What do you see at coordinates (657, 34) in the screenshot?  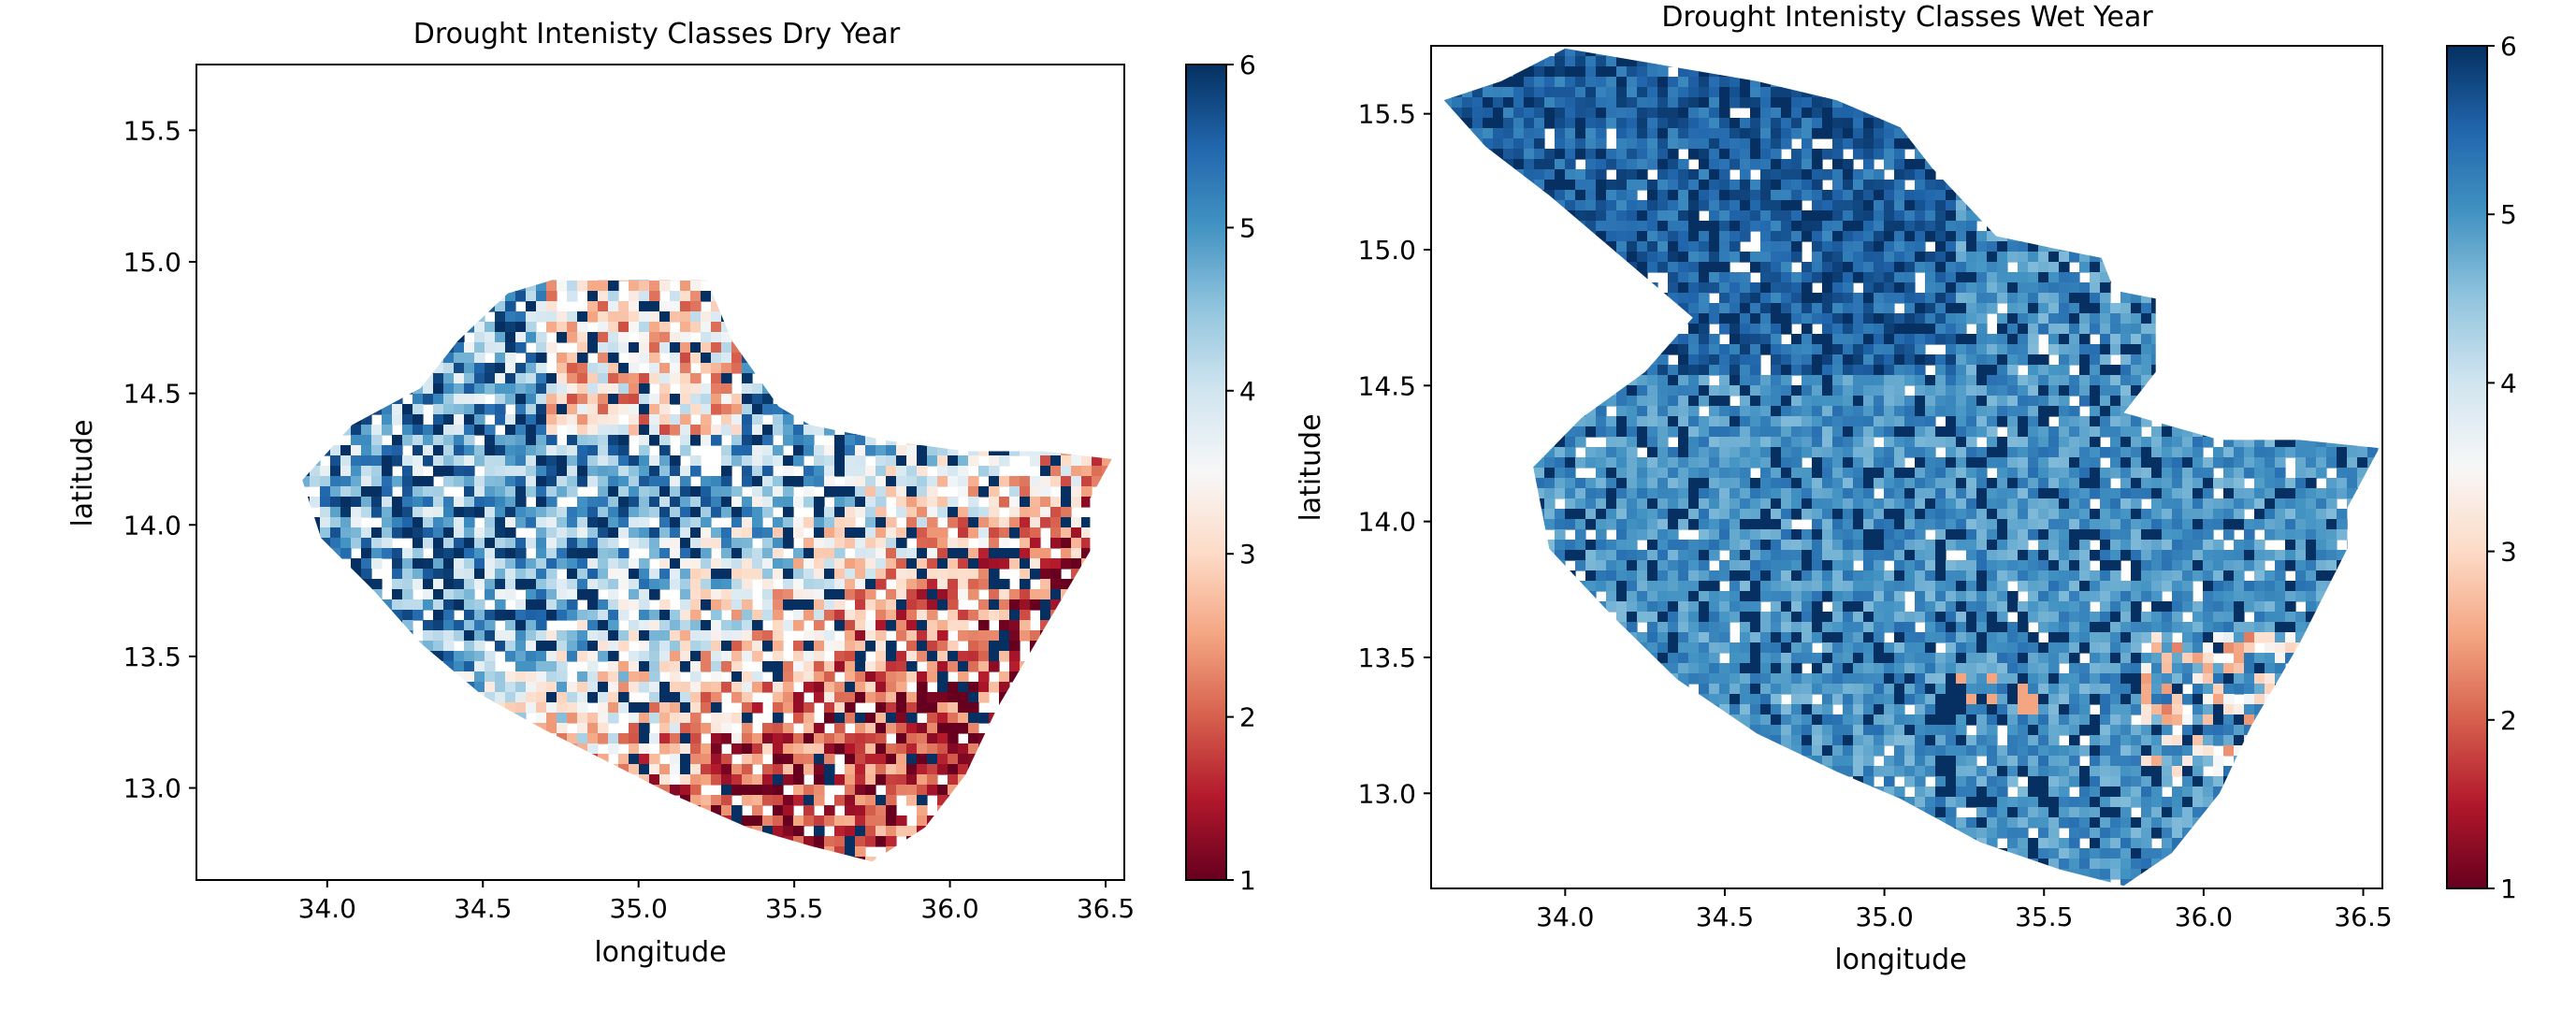 I see `chart-title: Drought Intenisty Classes Dry Year` at bounding box center [657, 34].